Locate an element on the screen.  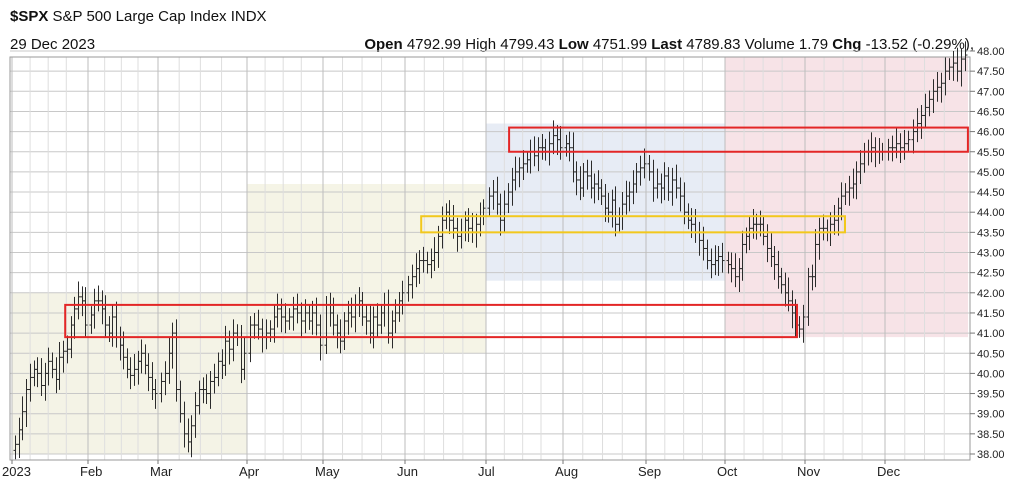
y-tick-label: 45.50 is located at coordinates (991, 153).